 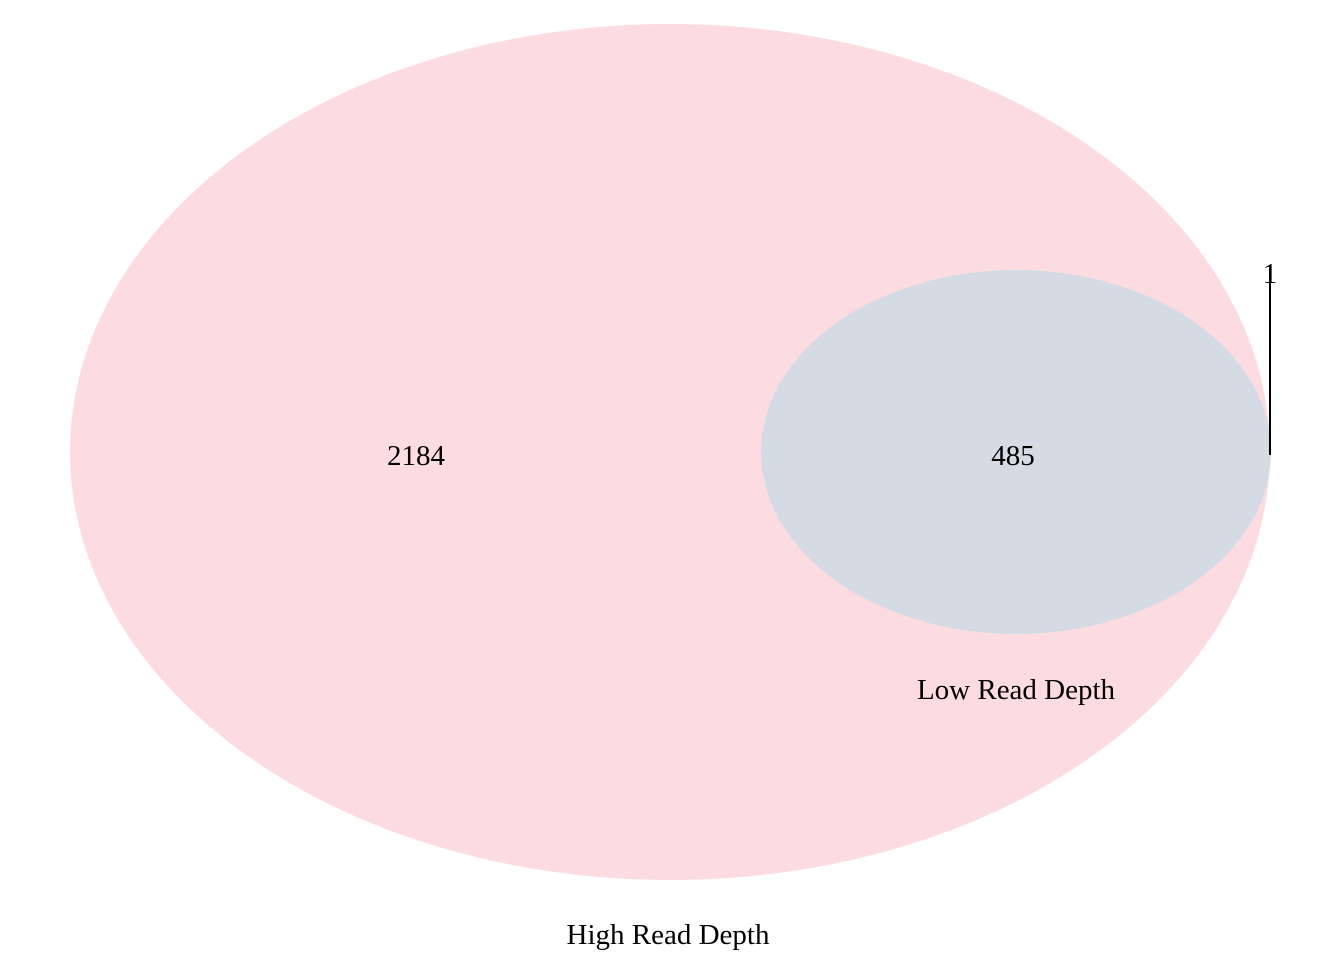 What do you see at coordinates (1013, 456) in the screenshot?
I see `overlap-count: 485` at bounding box center [1013, 456].